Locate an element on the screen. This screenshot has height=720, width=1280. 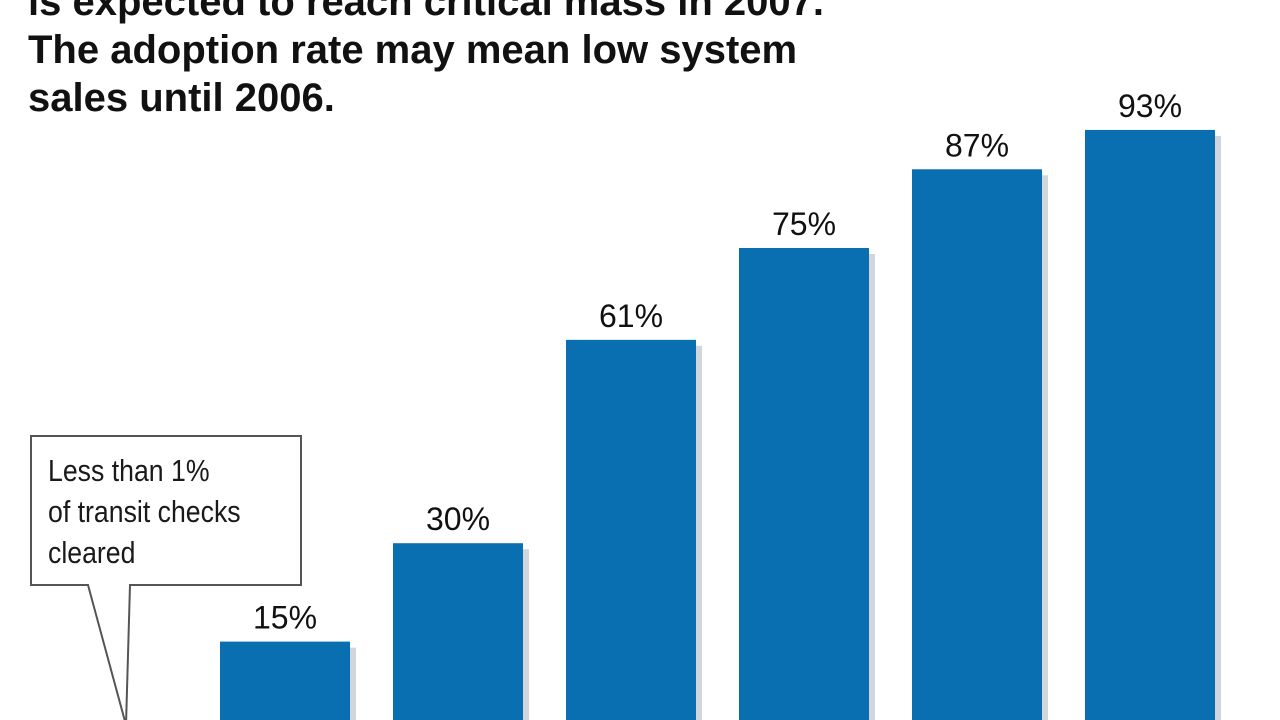
annotation-callout: Less than 1% of transit checks cleared is located at coordinates (166, 577).